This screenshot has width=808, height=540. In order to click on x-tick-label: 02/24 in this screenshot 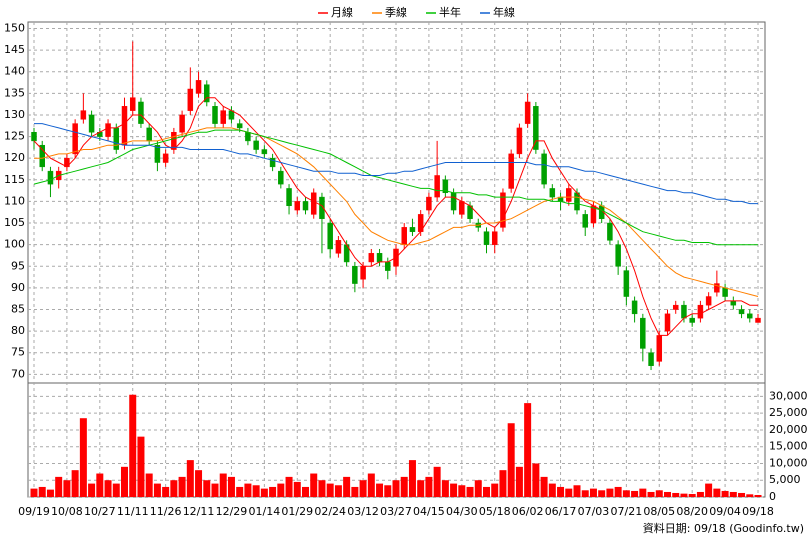, I will do `click(330, 511)`.